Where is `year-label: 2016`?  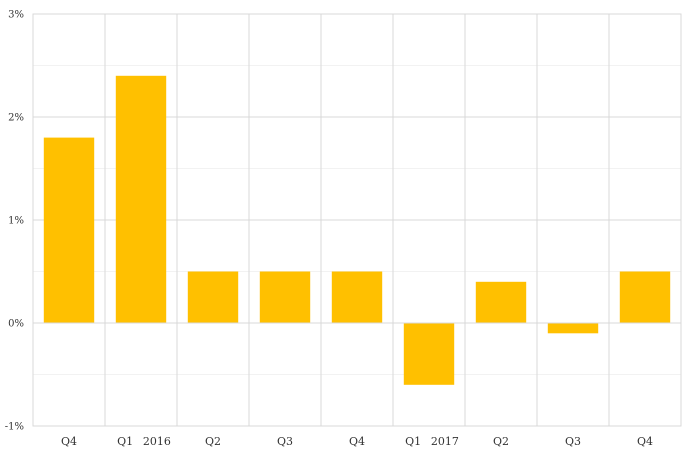
year-label: 2016 is located at coordinates (157, 441).